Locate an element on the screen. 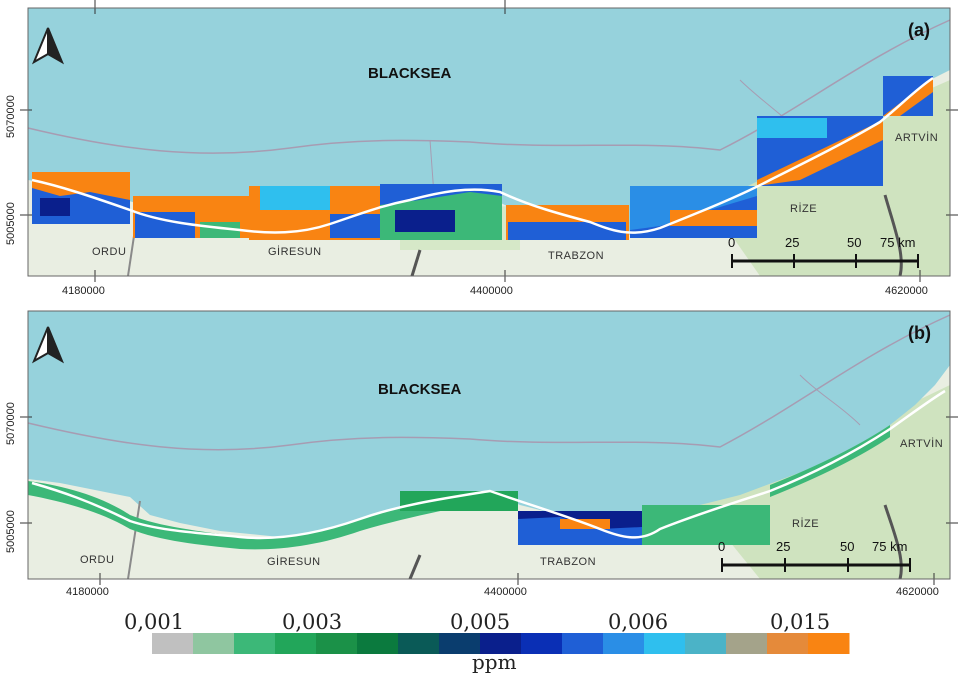 This screenshot has height=674, width=969. panel-label: (b) is located at coordinates (919, 333).